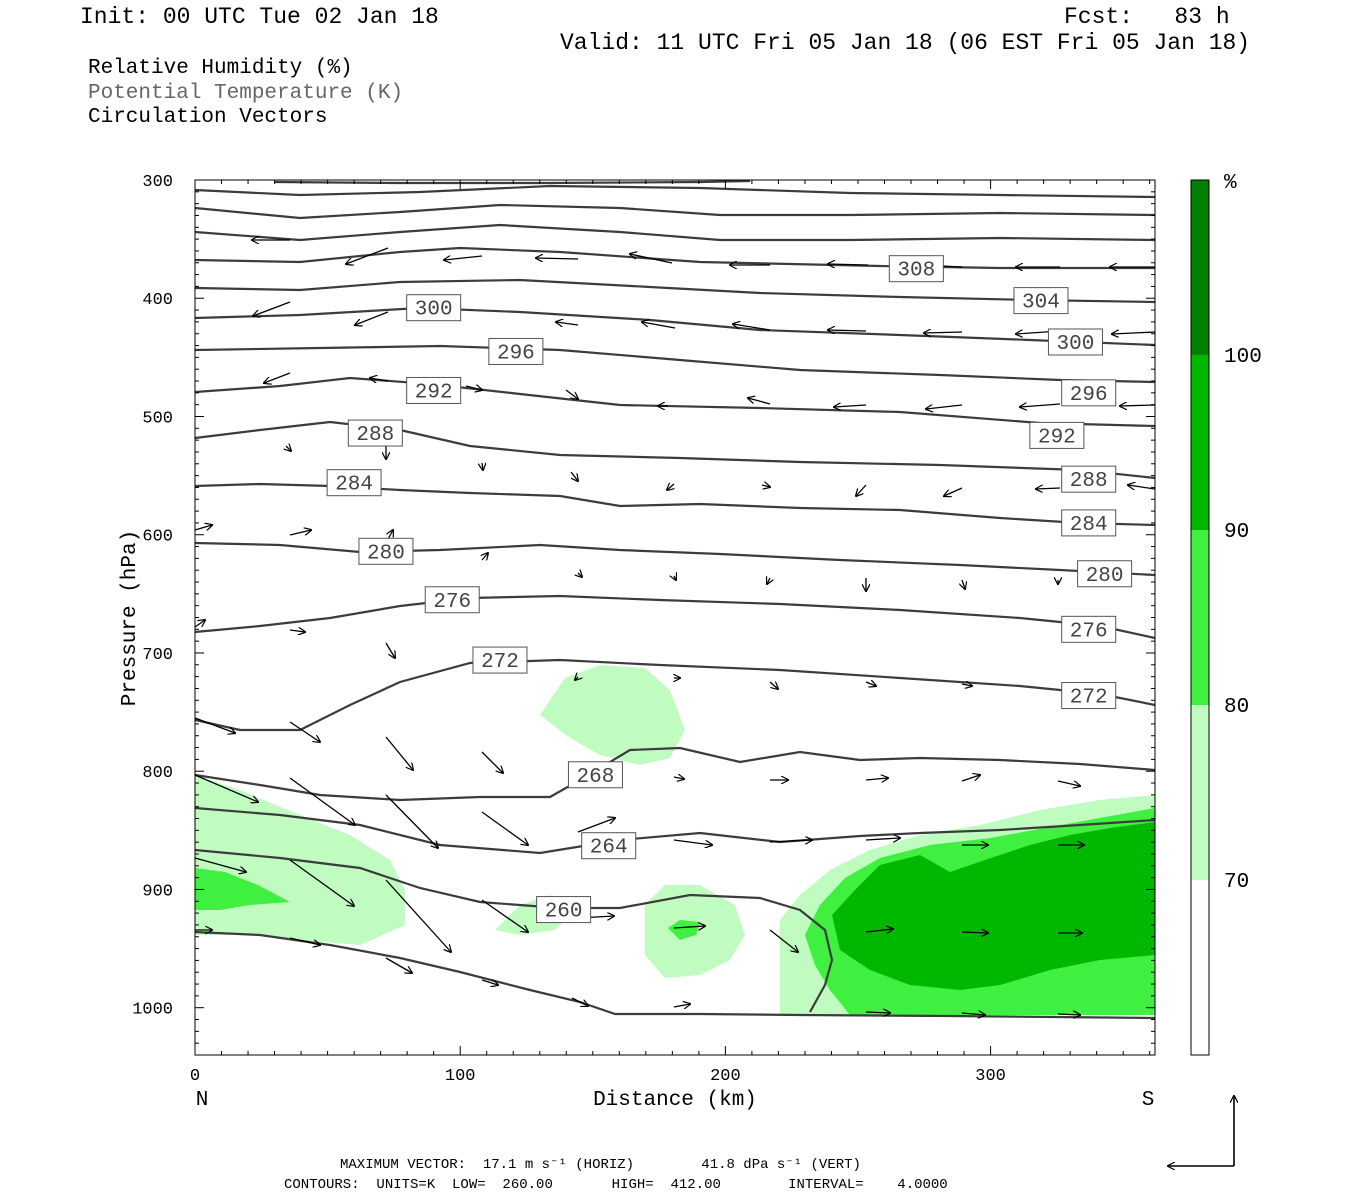 The width and height of the screenshot is (1350, 1200). Describe the element at coordinates (157, 300) in the screenshot. I see `y-tick-label: 400` at that location.